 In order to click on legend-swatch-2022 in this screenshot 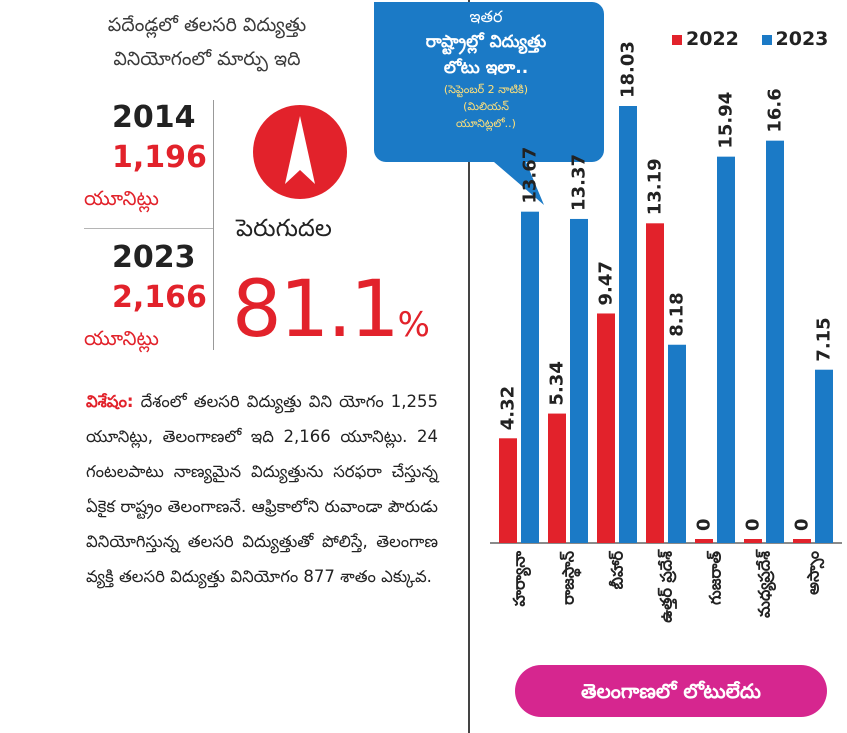, I will do `click(677, 39)`.